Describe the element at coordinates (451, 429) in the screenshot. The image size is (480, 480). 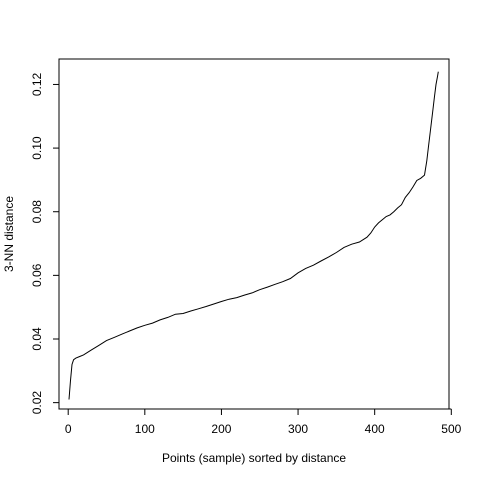
I see `x-tick-label: 500` at that location.